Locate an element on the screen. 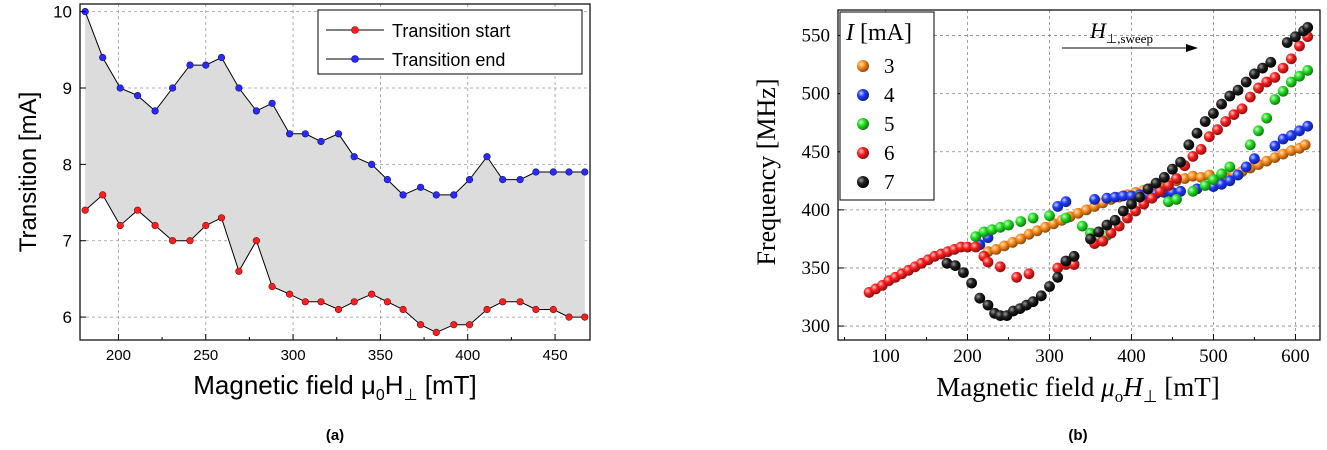 Image resolution: width=1327 pixels, height=450 pixels. y-tick-label: 6 is located at coordinates (67, 317).